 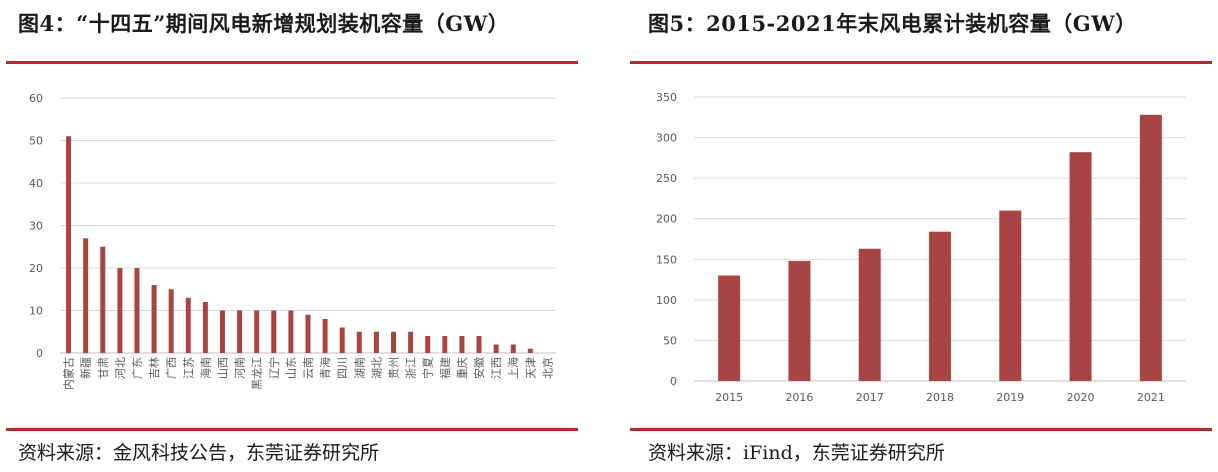 What do you see at coordinates (921, 62) in the screenshot?
I see `right-title-divider` at bounding box center [921, 62].